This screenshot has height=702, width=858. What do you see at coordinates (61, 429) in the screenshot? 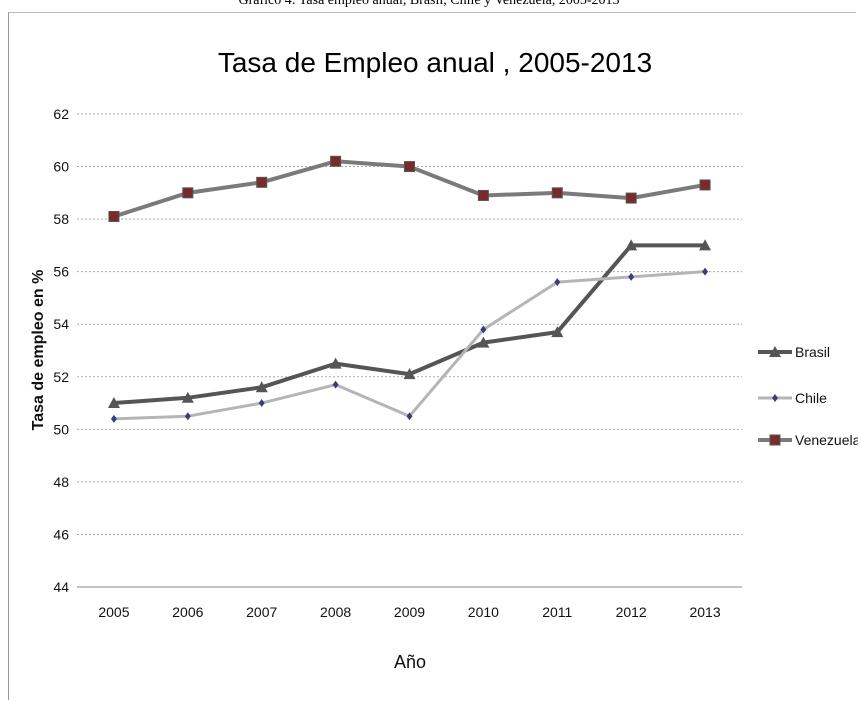
I see `y-tick-label: 50` at bounding box center [61, 429].